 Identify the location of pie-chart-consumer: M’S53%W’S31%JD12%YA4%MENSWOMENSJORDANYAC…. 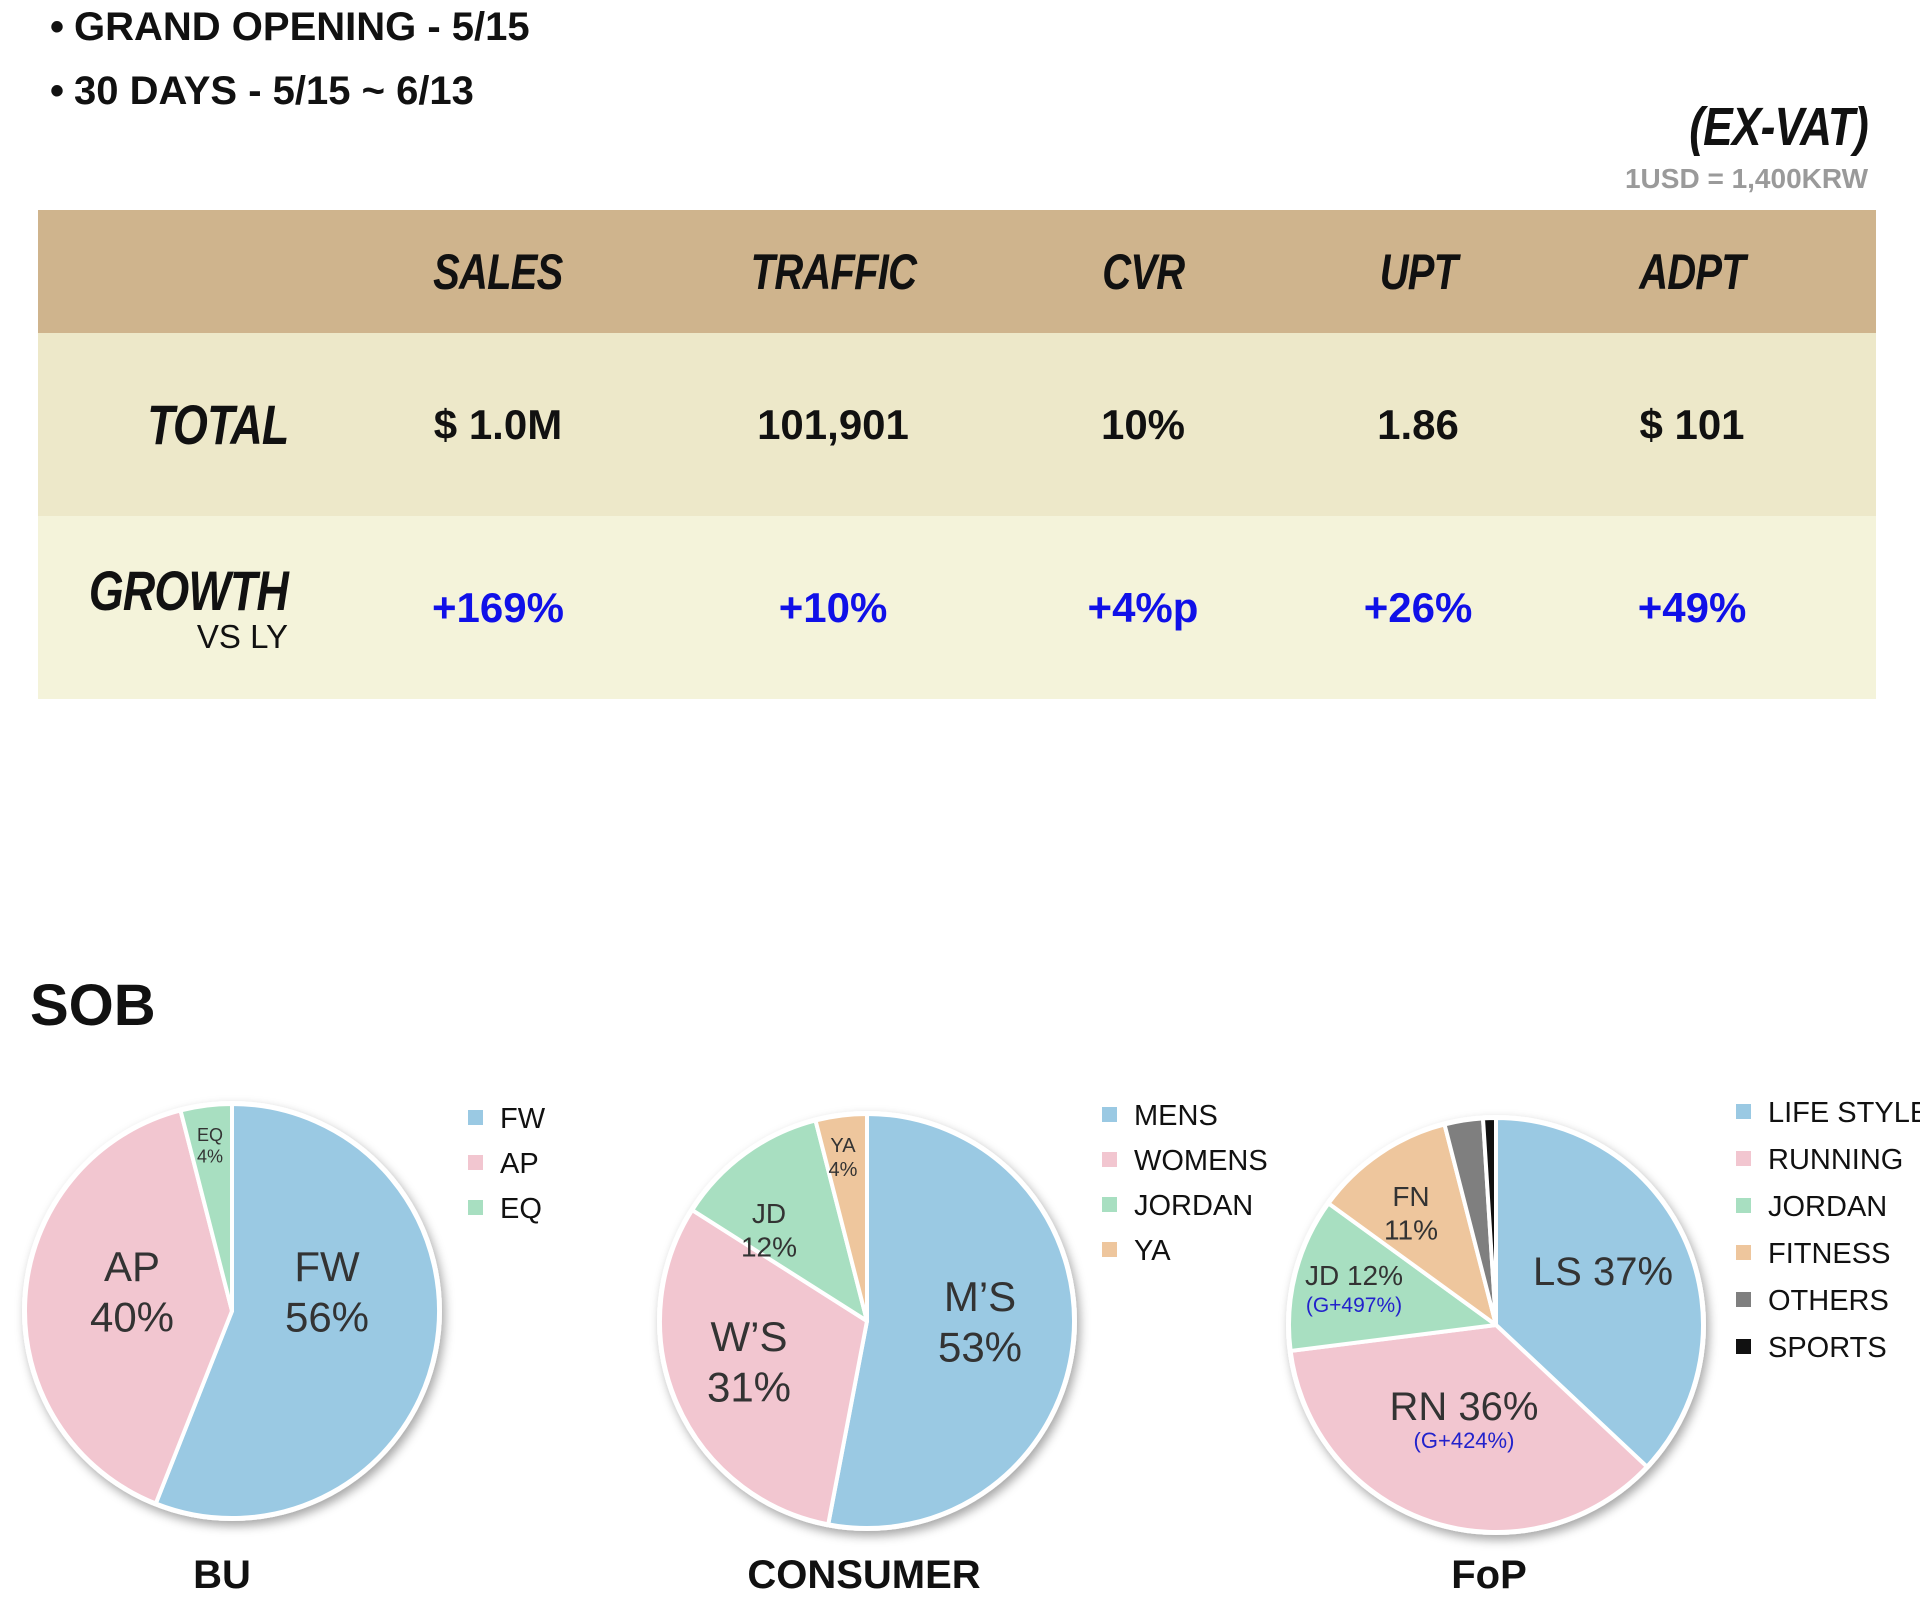
(962, 1348).